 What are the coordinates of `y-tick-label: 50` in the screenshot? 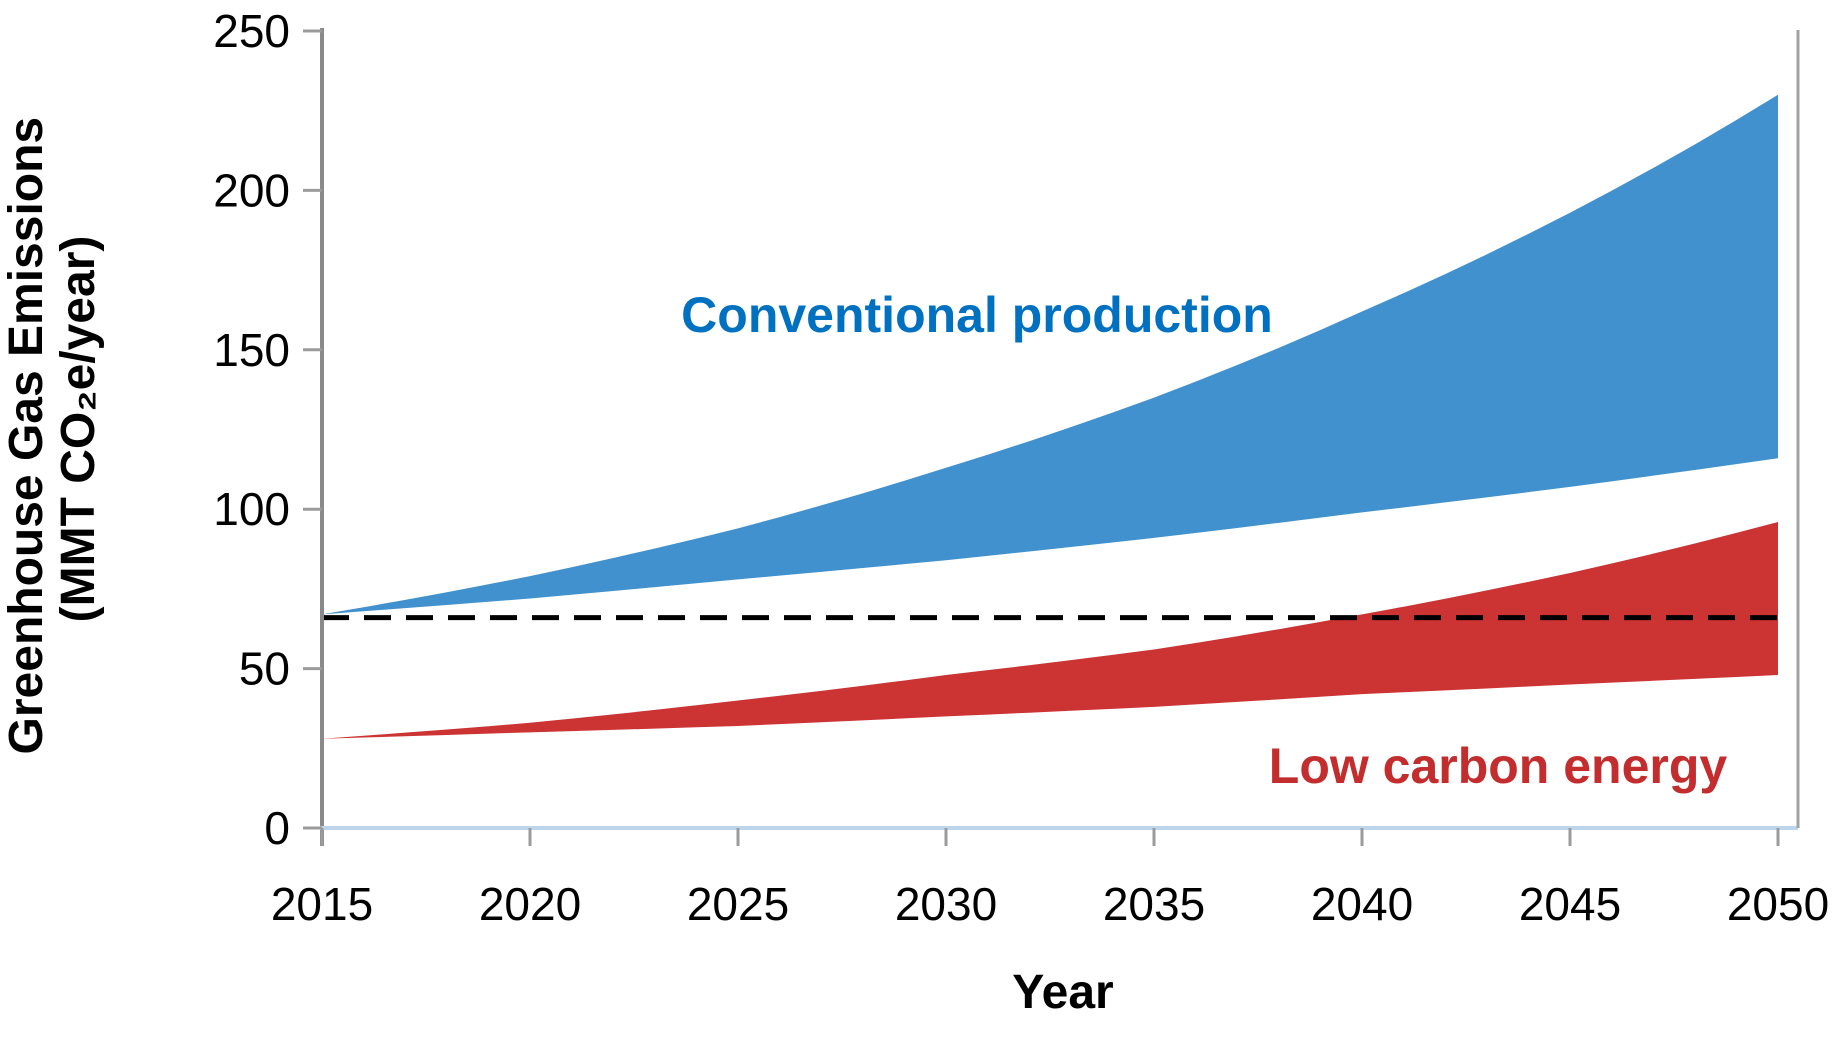 It's located at (264, 669).